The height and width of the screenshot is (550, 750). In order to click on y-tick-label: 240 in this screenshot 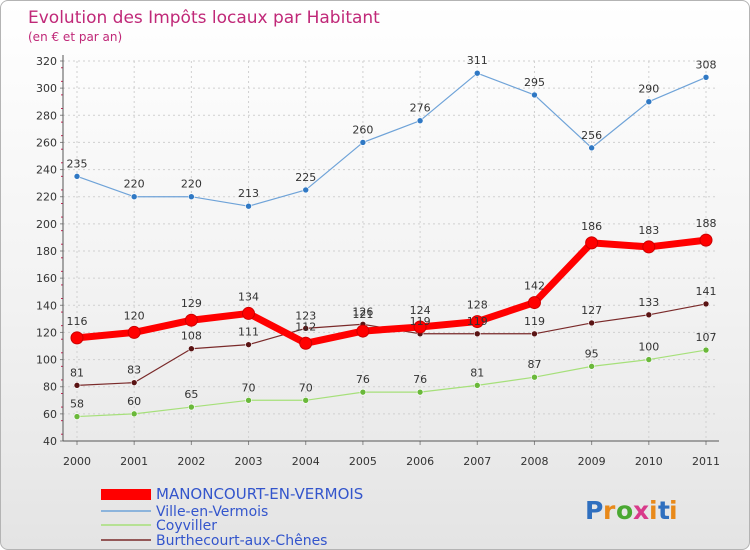, I will do `click(46, 170)`.